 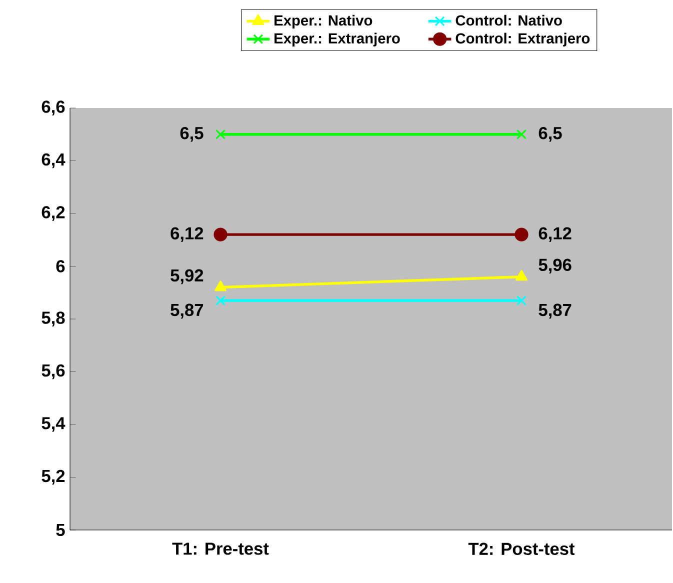 I want to click on y-tick-label: 5,2, so click(x=53, y=477).